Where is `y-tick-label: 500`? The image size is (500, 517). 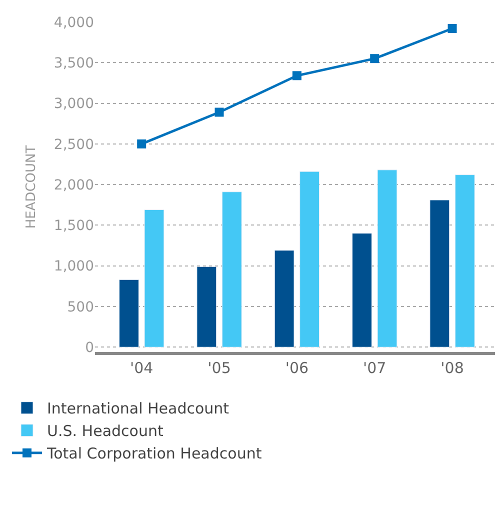
y-tick-label: 500 is located at coordinates (80, 307).